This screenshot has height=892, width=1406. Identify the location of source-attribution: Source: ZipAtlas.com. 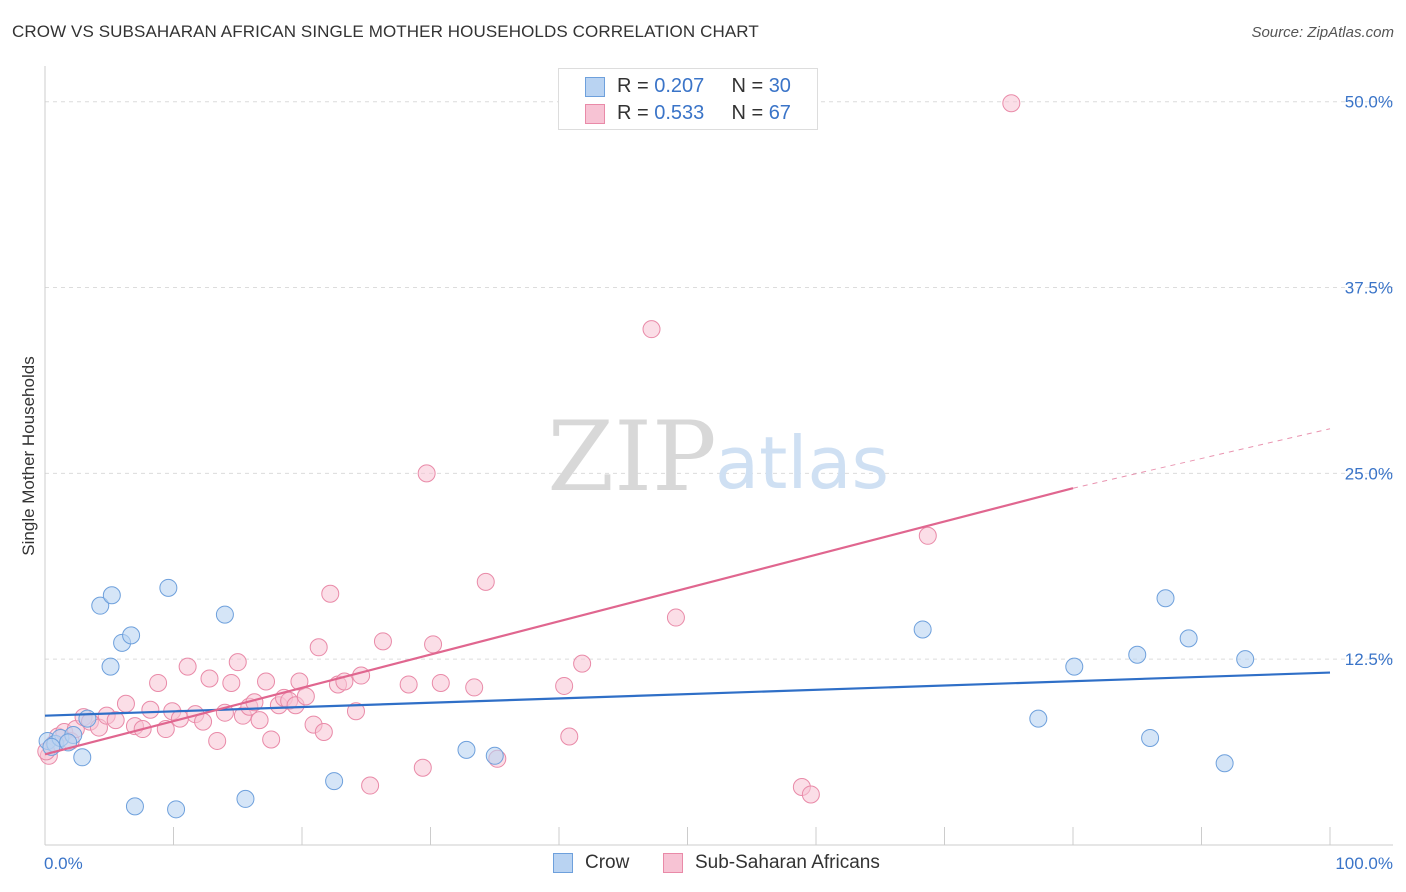
(1322, 32).